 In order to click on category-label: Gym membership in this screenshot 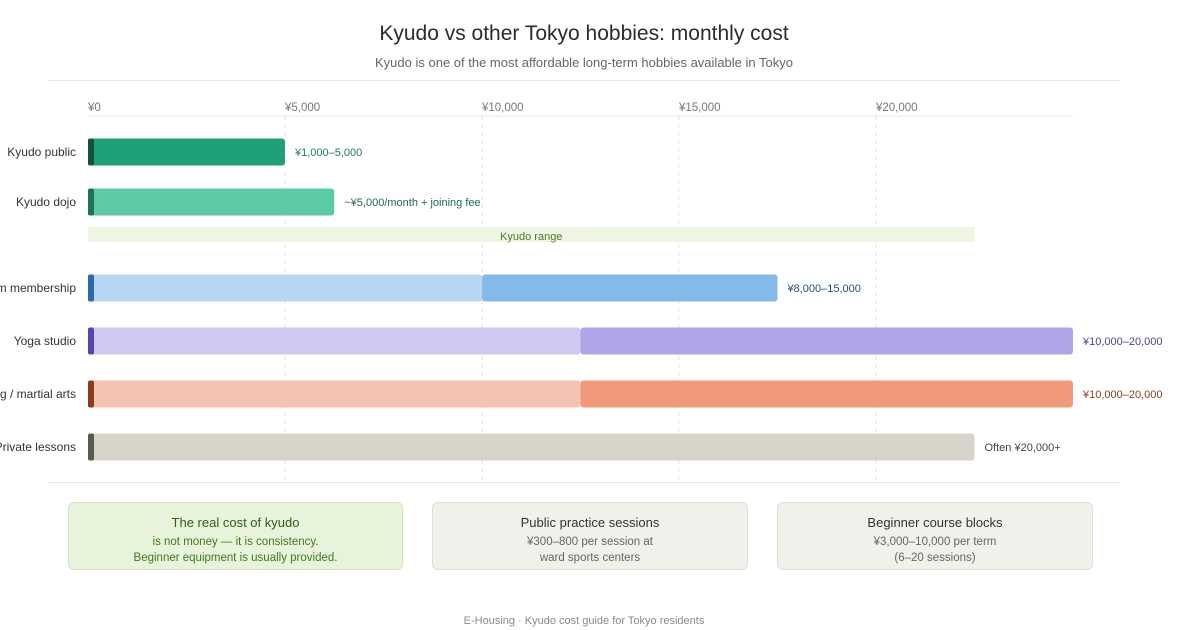, I will do `click(38, 288)`.